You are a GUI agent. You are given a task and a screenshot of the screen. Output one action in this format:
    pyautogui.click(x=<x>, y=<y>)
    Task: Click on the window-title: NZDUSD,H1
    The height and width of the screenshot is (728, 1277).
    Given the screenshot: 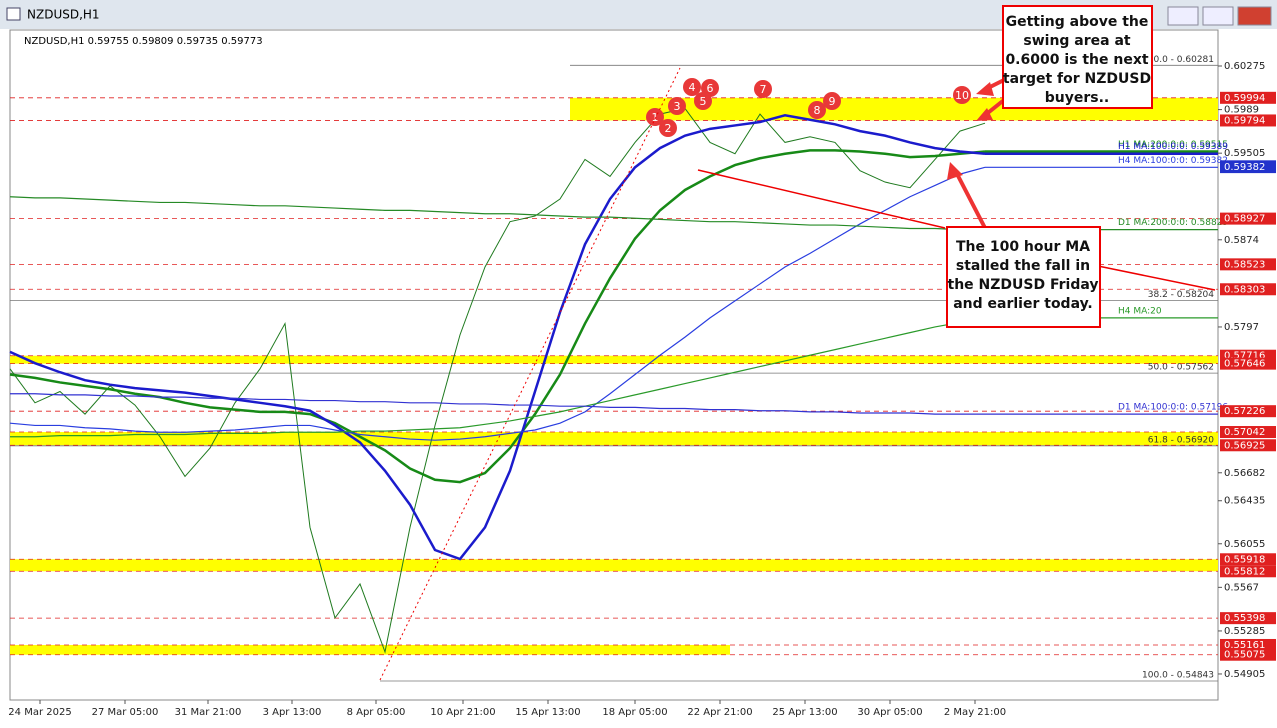 What is the action you would take?
    pyautogui.click(x=63, y=15)
    